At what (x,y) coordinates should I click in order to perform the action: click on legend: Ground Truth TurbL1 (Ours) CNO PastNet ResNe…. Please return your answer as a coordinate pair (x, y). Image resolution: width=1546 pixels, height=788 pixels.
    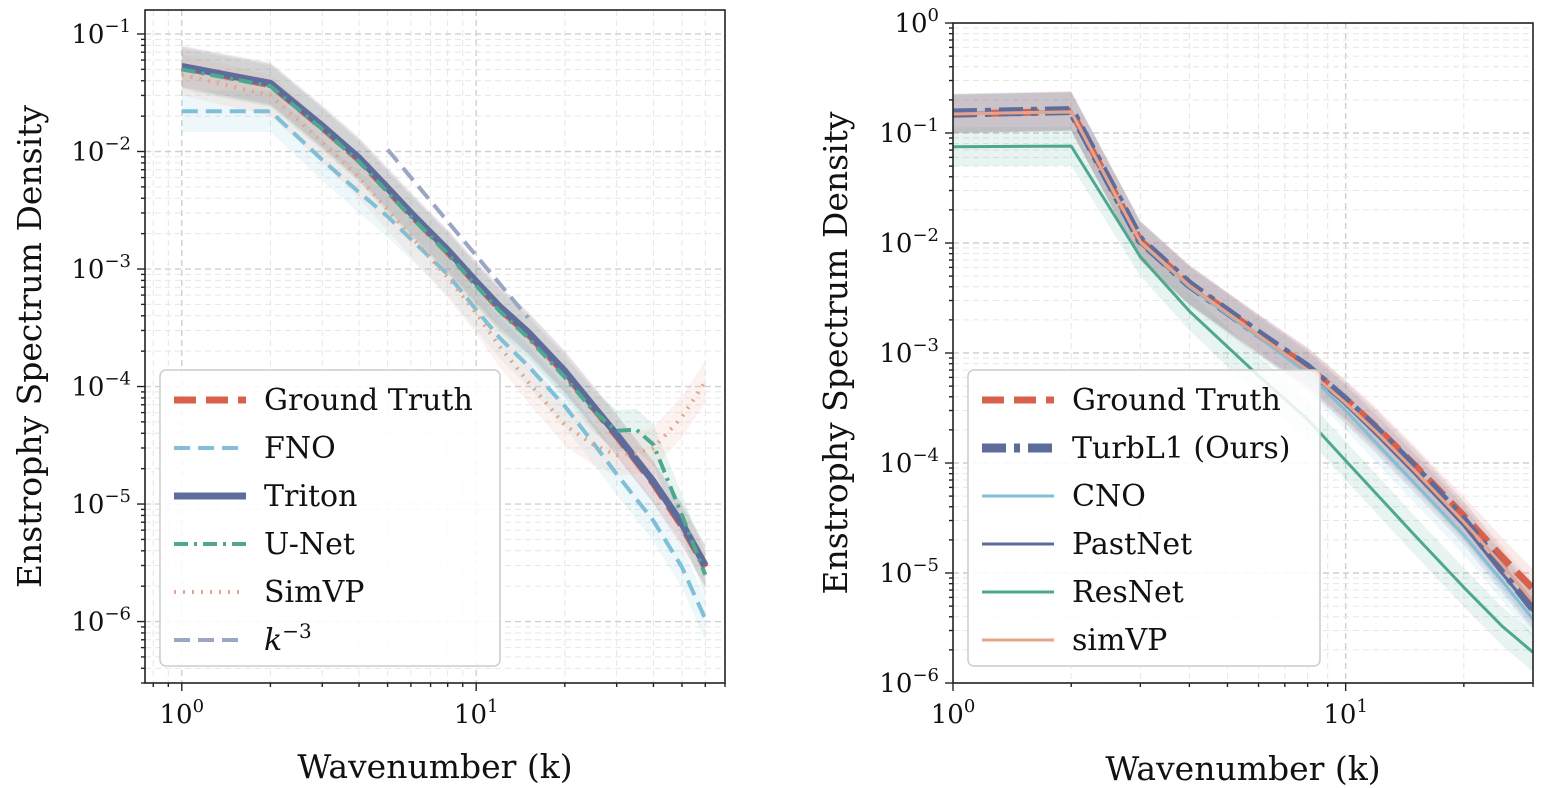
    Looking at the image, I should click on (1144, 518).